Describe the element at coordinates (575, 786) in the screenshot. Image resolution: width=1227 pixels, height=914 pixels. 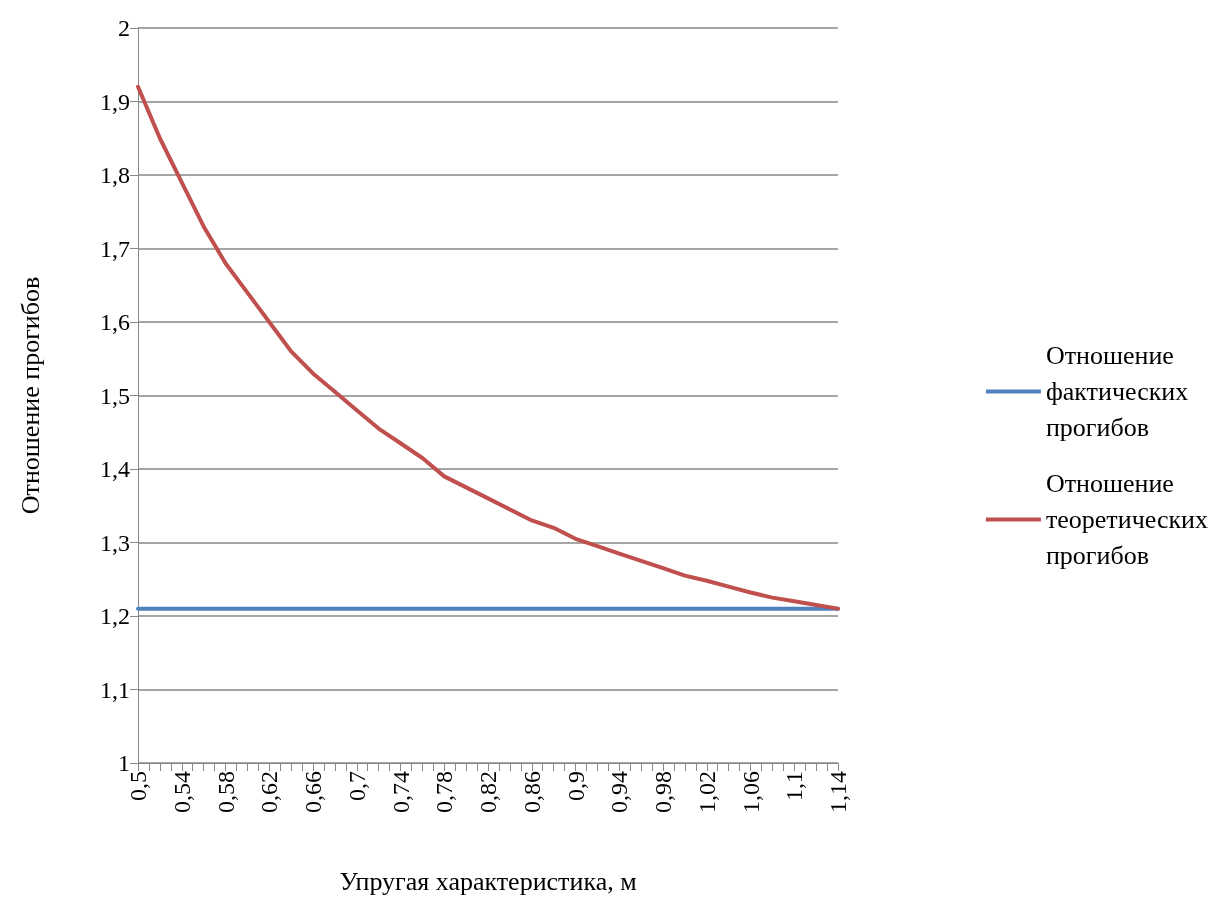
I see `x-tick-label: 0,9` at that location.